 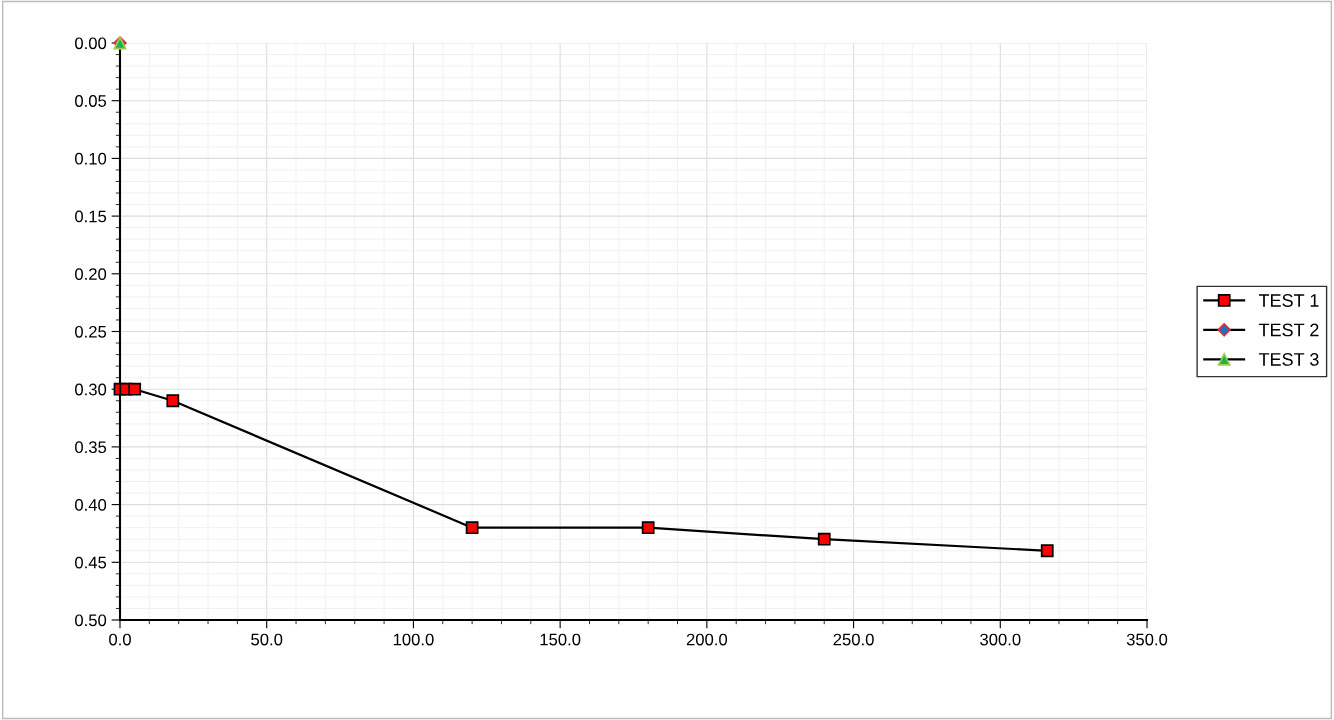 I want to click on legend-label: TEST 1, so click(x=1288, y=300).